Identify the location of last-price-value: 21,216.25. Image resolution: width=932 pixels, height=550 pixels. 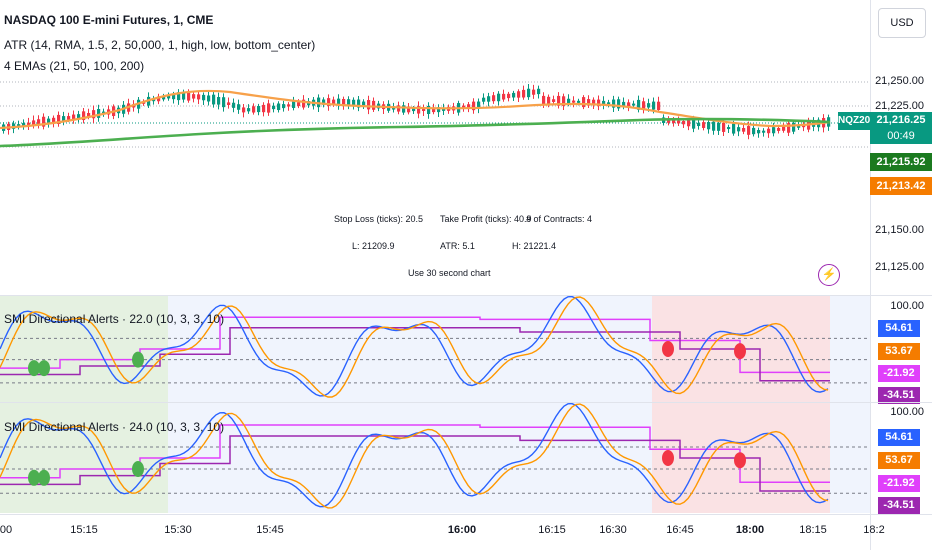
(901, 120).